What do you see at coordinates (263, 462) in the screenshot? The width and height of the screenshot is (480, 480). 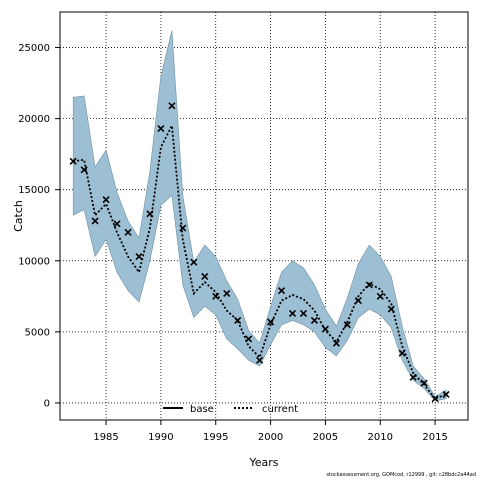 I see `x-axis-label: Years` at bounding box center [263, 462].